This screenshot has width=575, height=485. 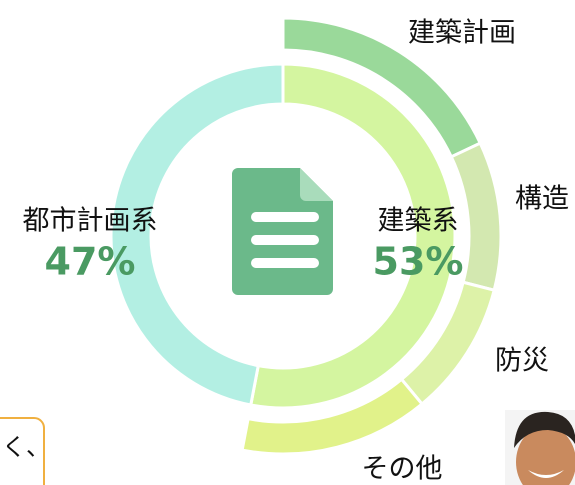 I want to click on segment-label: 都市計画系, so click(x=90, y=221).